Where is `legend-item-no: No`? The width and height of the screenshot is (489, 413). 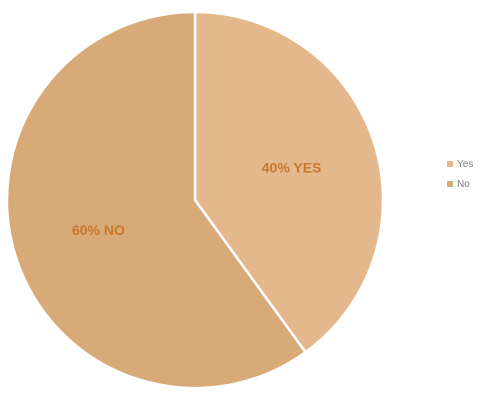
legend-item-no: No is located at coordinates (460, 184).